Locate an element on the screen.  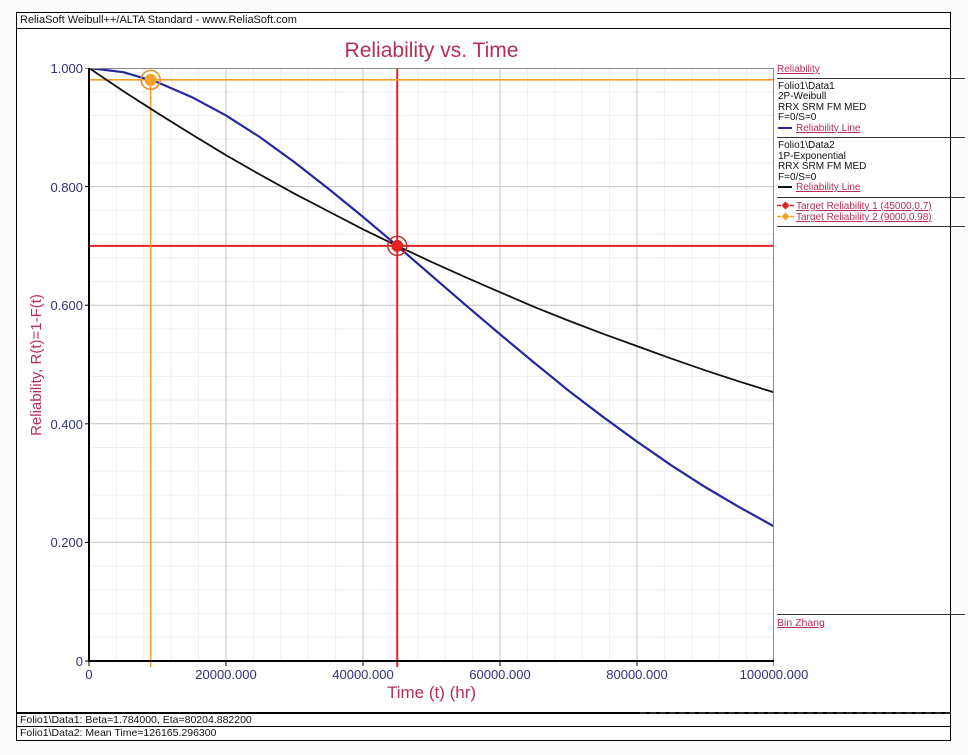
legend-target-row: Target Reliability 2 (9000,0.98) is located at coordinates (871, 218).